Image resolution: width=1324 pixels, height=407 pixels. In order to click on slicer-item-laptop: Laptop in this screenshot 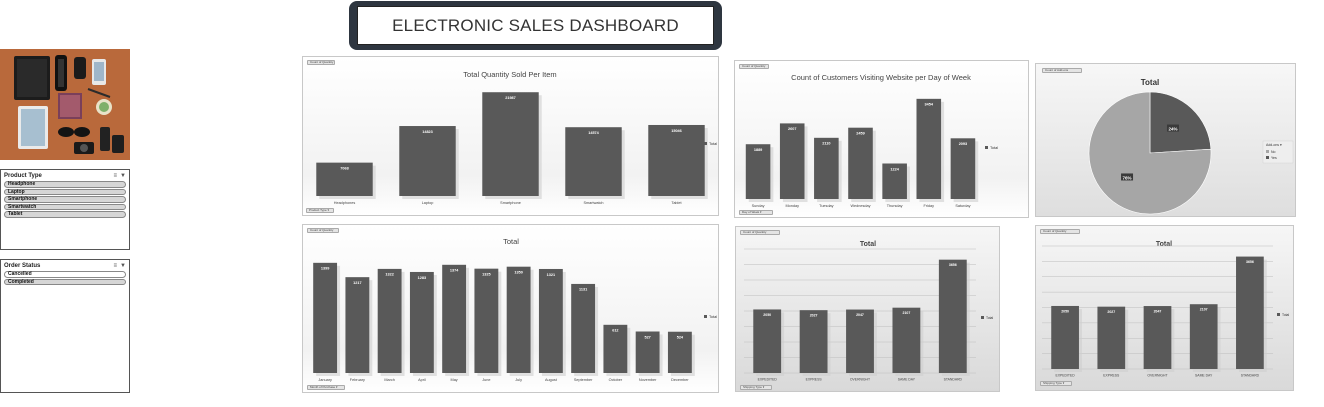, I will do `click(65, 191)`.